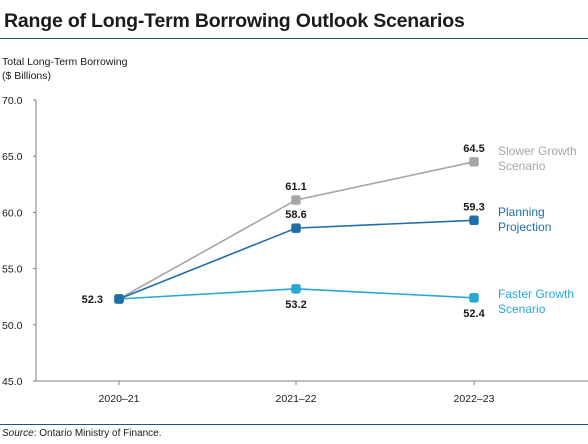 Image resolution: width=588 pixels, height=444 pixels. What do you see at coordinates (294, 424) in the screenshot?
I see `footer-divider` at bounding box center [294, 424].